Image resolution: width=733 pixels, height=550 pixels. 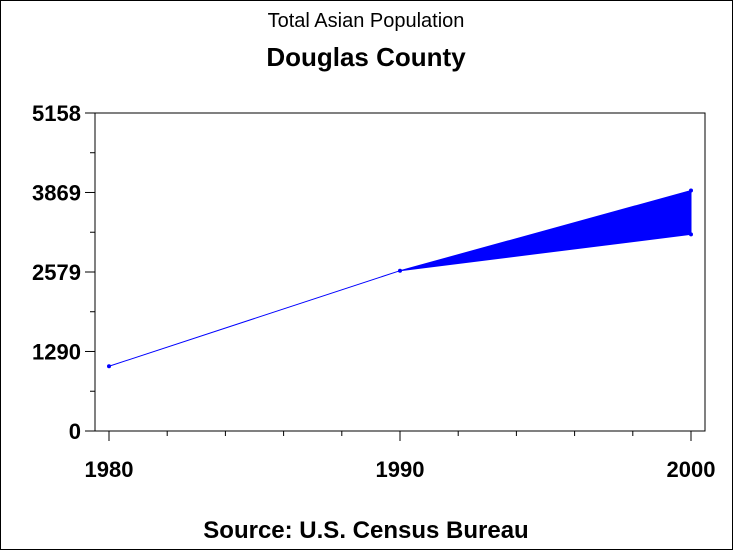 What do you see at coordinates (56, 351) in the screenshot?
I see `y-tick-label: 1290` at bounding box center [56, 351].